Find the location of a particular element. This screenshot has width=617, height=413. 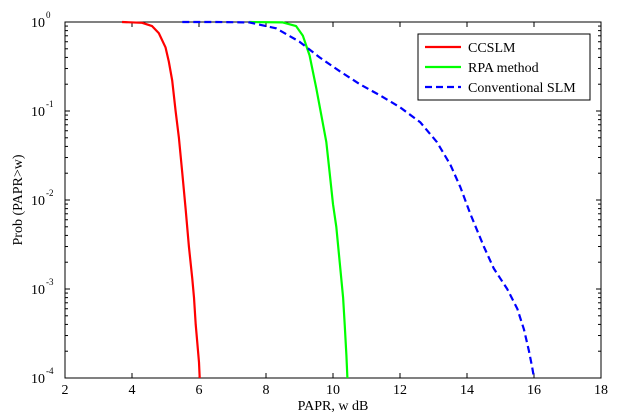

x-tick-label: 10 is located at coordinates (333, 390).